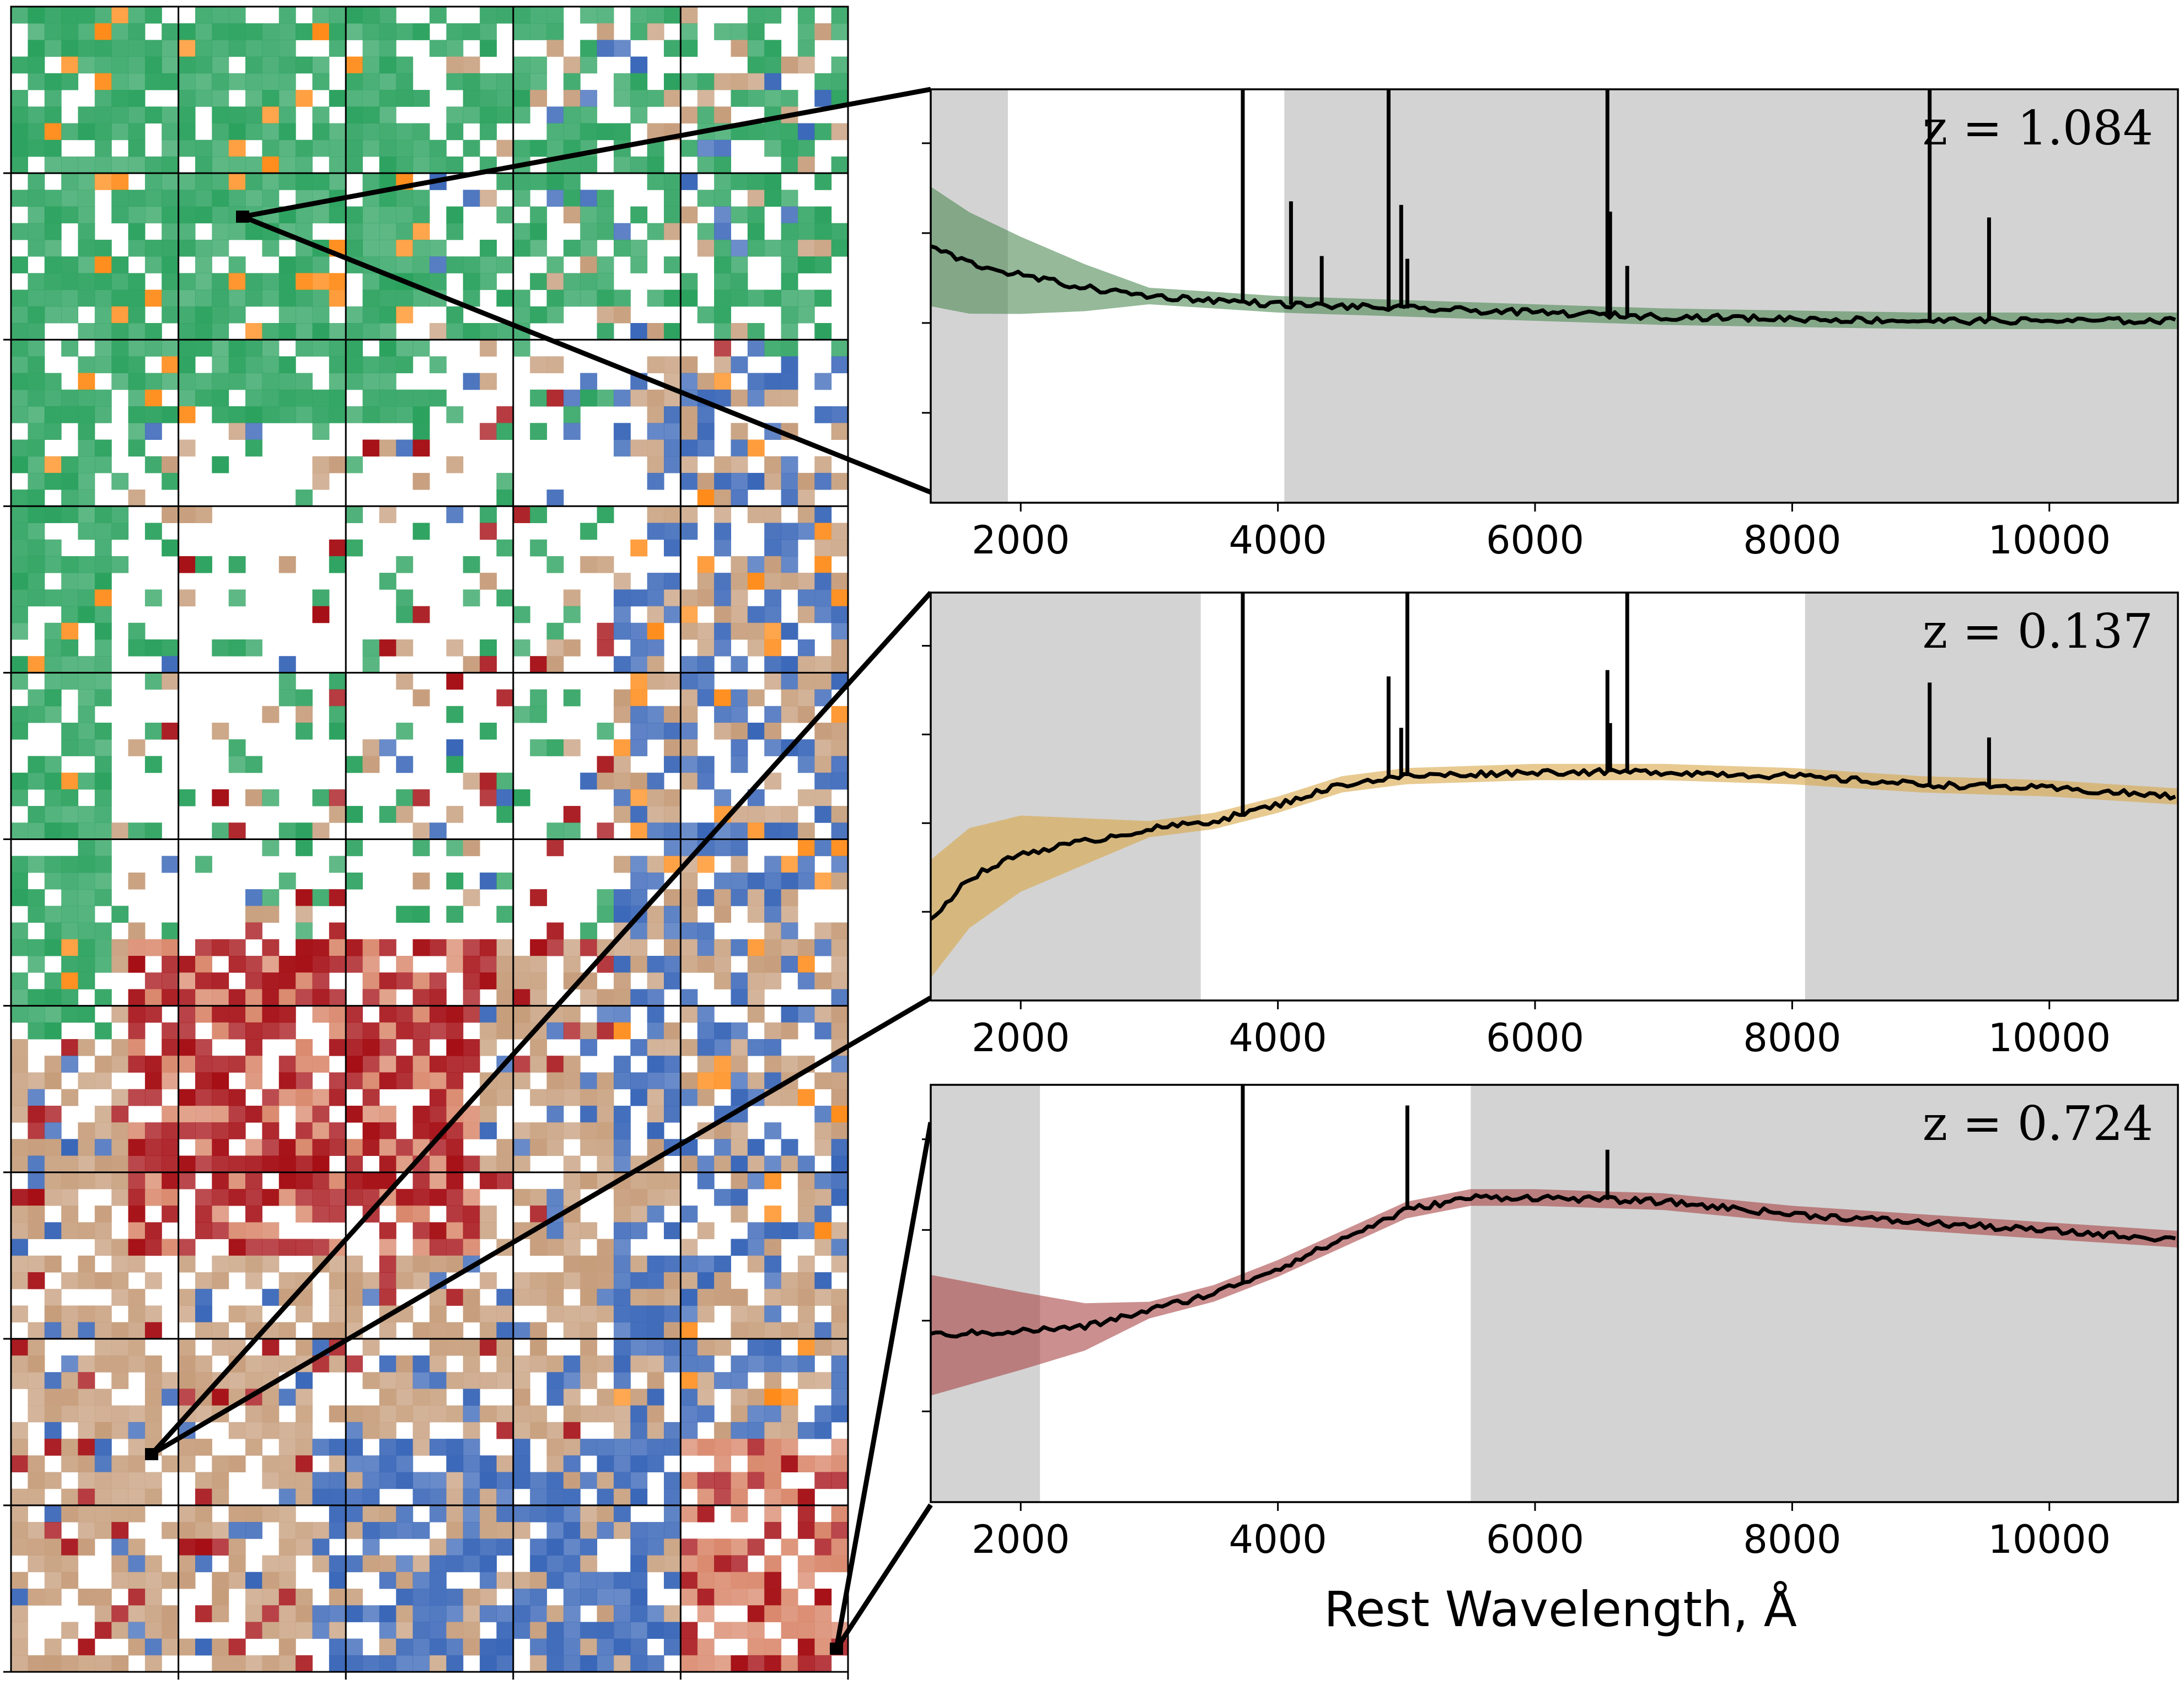 Image resolution: width=2184 pixels, height=1684 pixels. Describe the element at coordinates (1021, 1038) in the screenshot. I see `x-tick-label: 2000` at that location.